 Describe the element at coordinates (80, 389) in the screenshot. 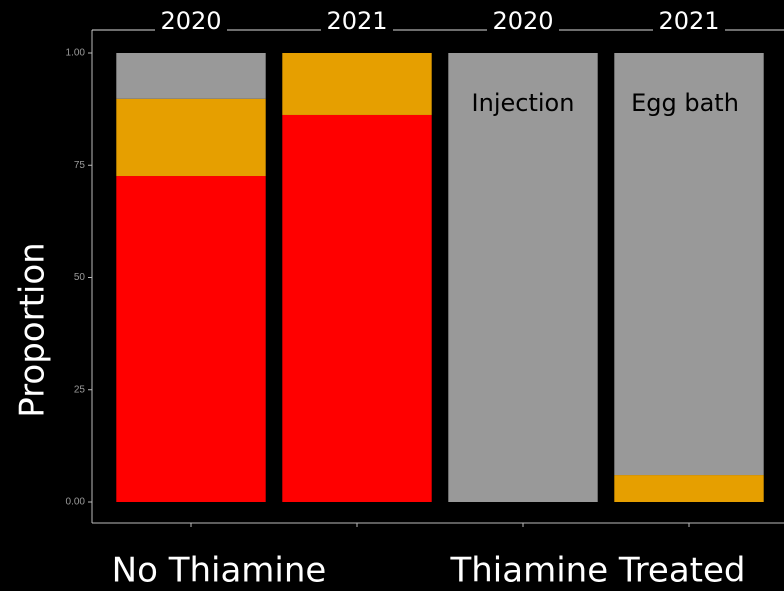

I see `y-tick-label: 25` at that location.